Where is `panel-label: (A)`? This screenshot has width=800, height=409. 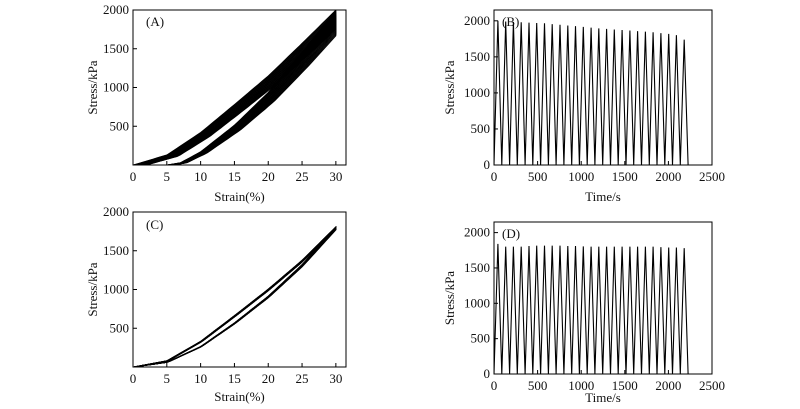 panel-label: (A) is located at coordinates (155, 21).